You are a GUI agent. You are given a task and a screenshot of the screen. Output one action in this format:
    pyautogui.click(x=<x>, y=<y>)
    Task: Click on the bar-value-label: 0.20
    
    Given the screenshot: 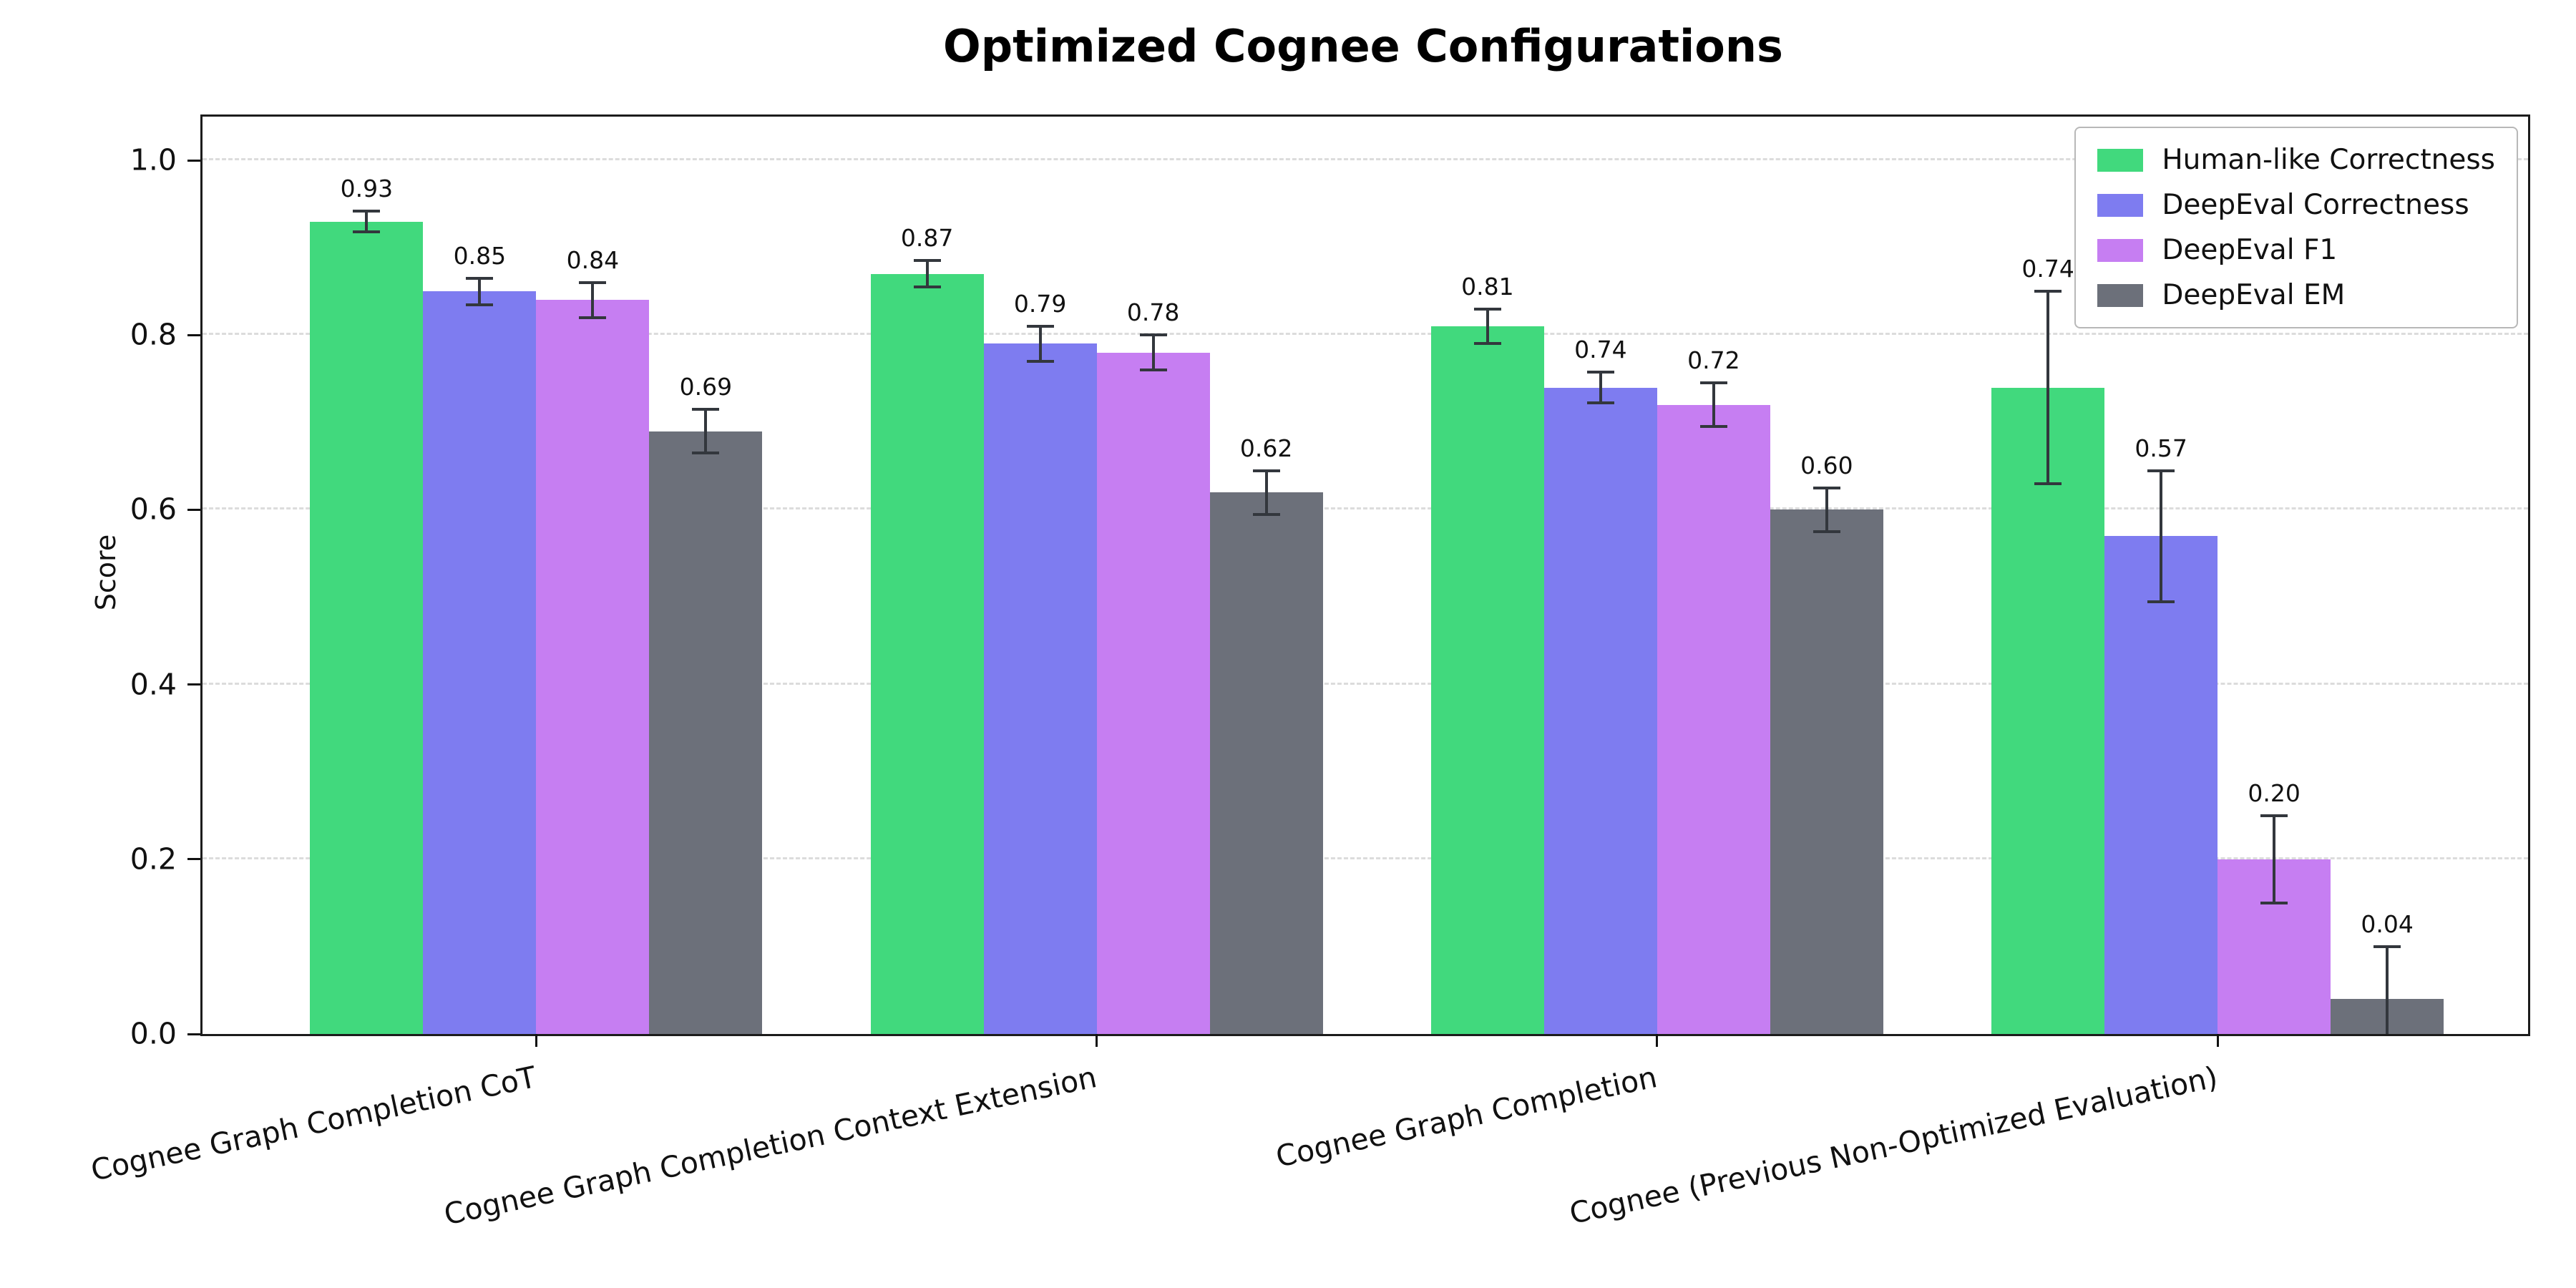 What is the action you would take?
    pyautogui.click(x=2274, y=793)
    